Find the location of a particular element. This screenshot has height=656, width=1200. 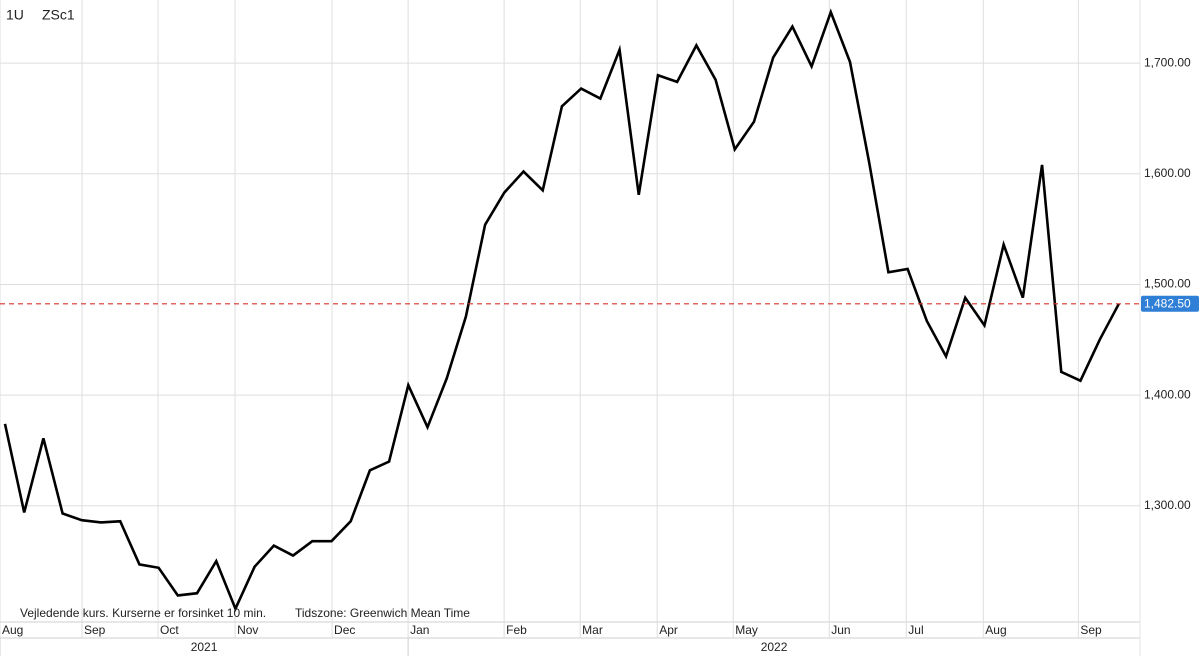

y-tick-label: 1,700.00 is located at coordinates (1167, 62).